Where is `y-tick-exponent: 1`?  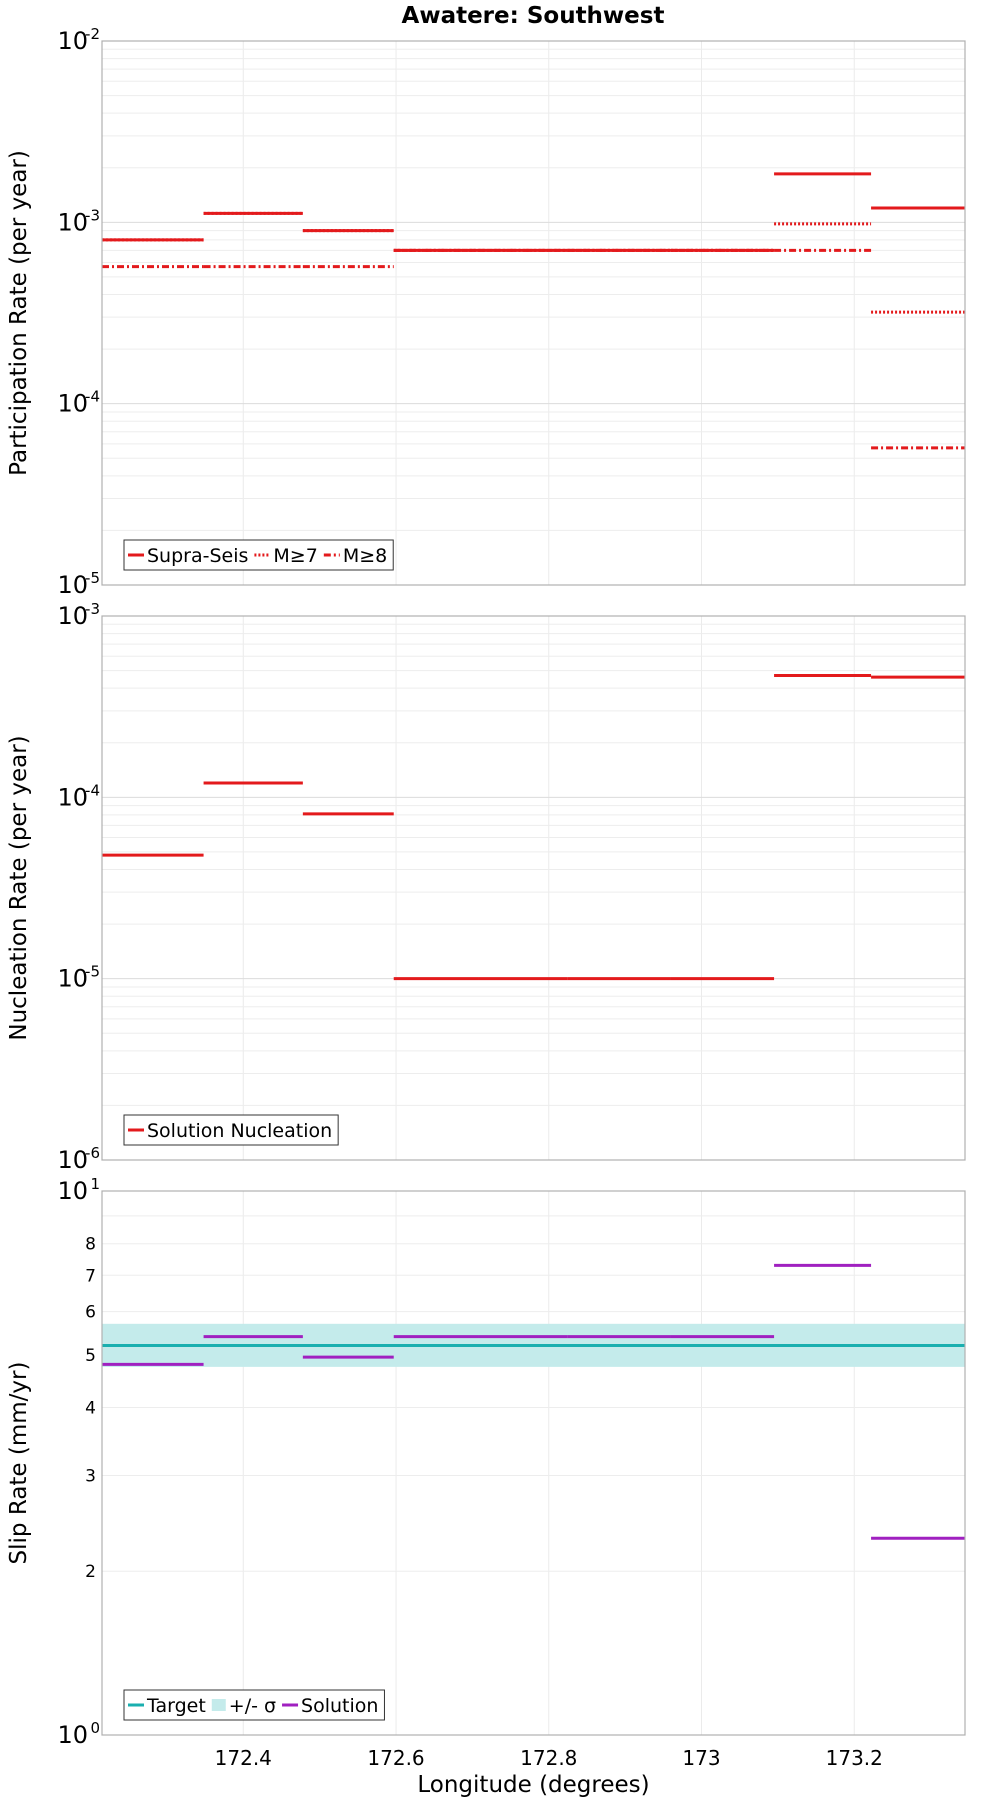
y-tick-exponent: 1 is located at coordinates (95, 1184).